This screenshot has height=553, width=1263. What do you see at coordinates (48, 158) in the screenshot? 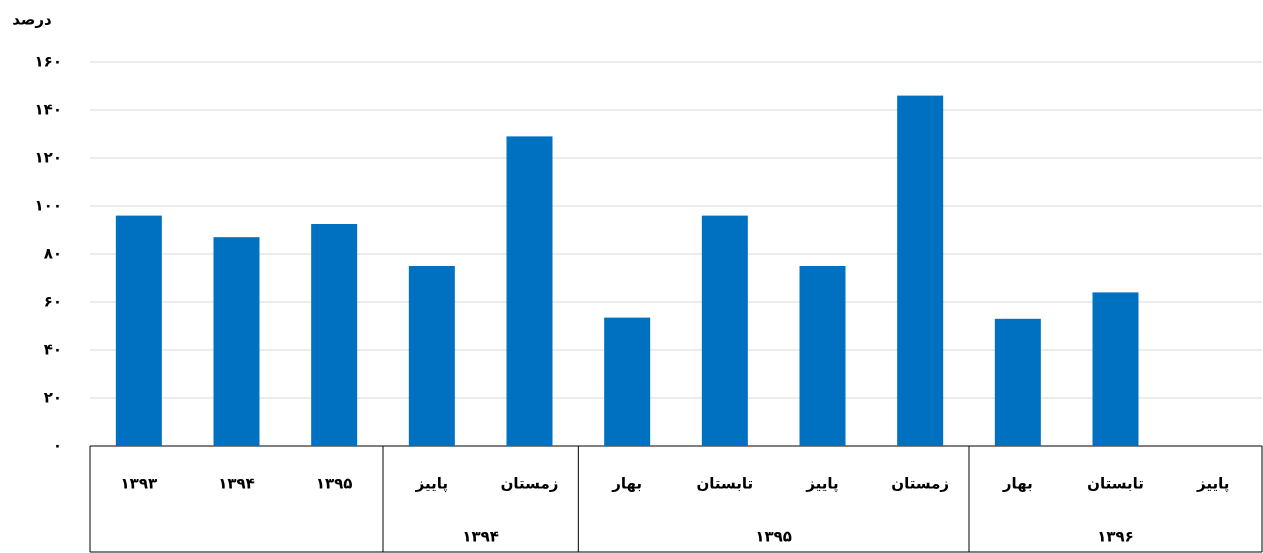
I see `y-tick-label: ۱۲۰` at bounding box center [48, 158].